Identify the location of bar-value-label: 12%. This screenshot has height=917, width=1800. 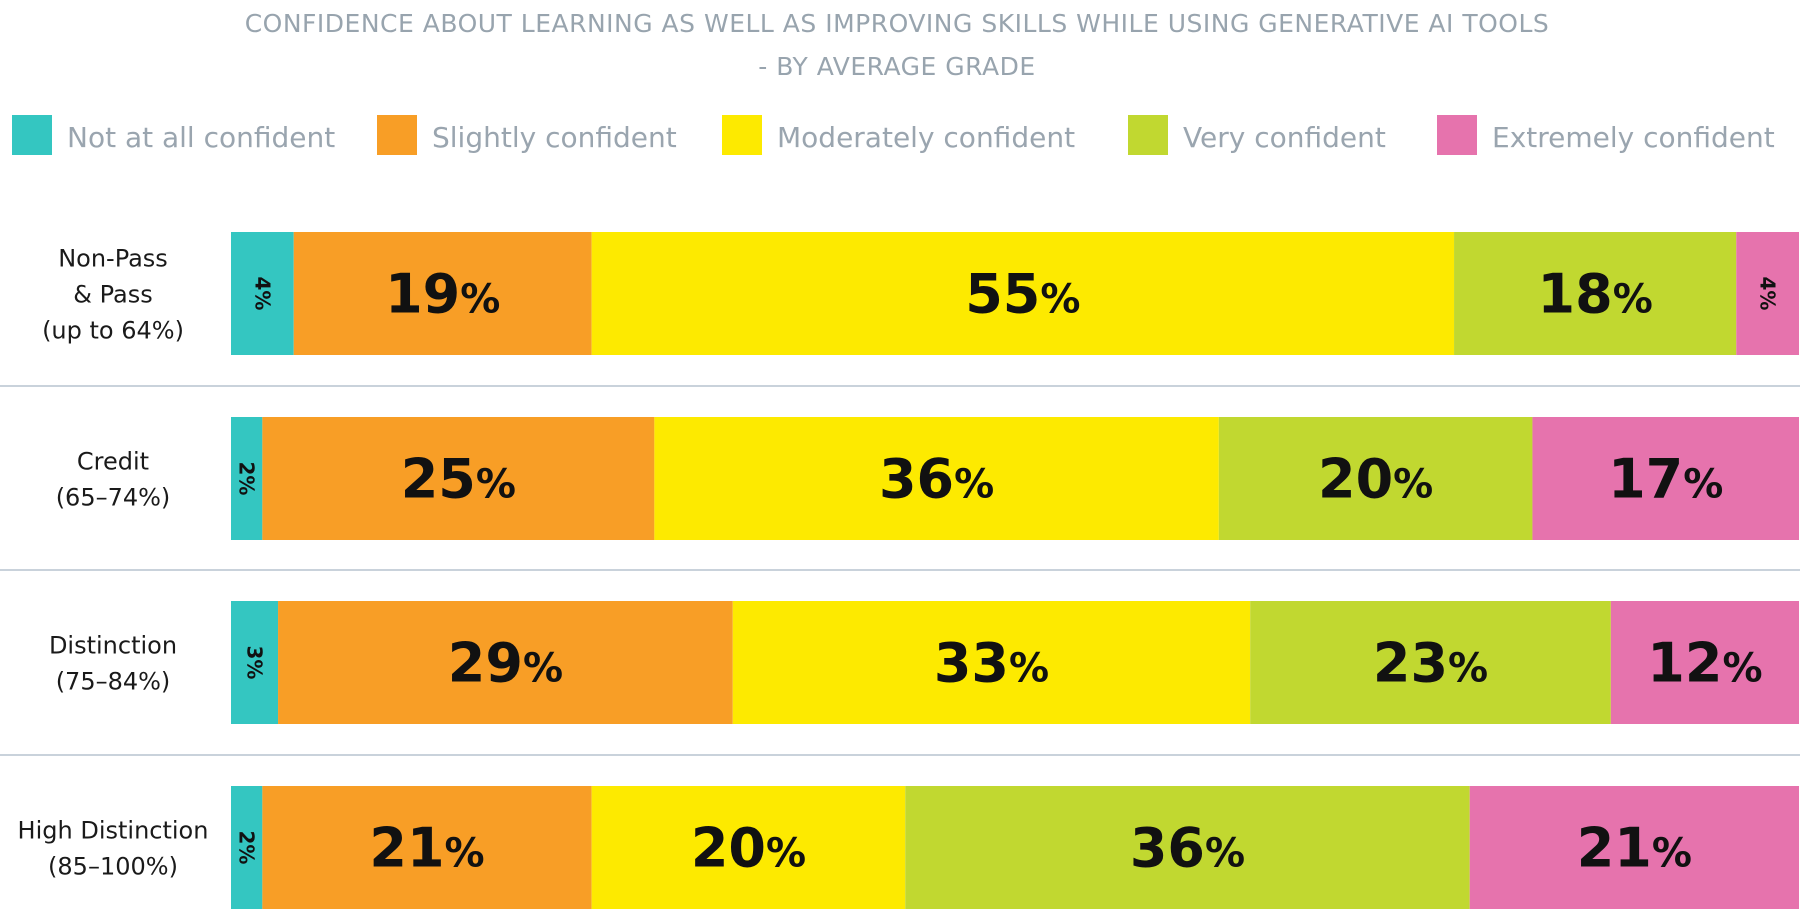
(1704, 663).